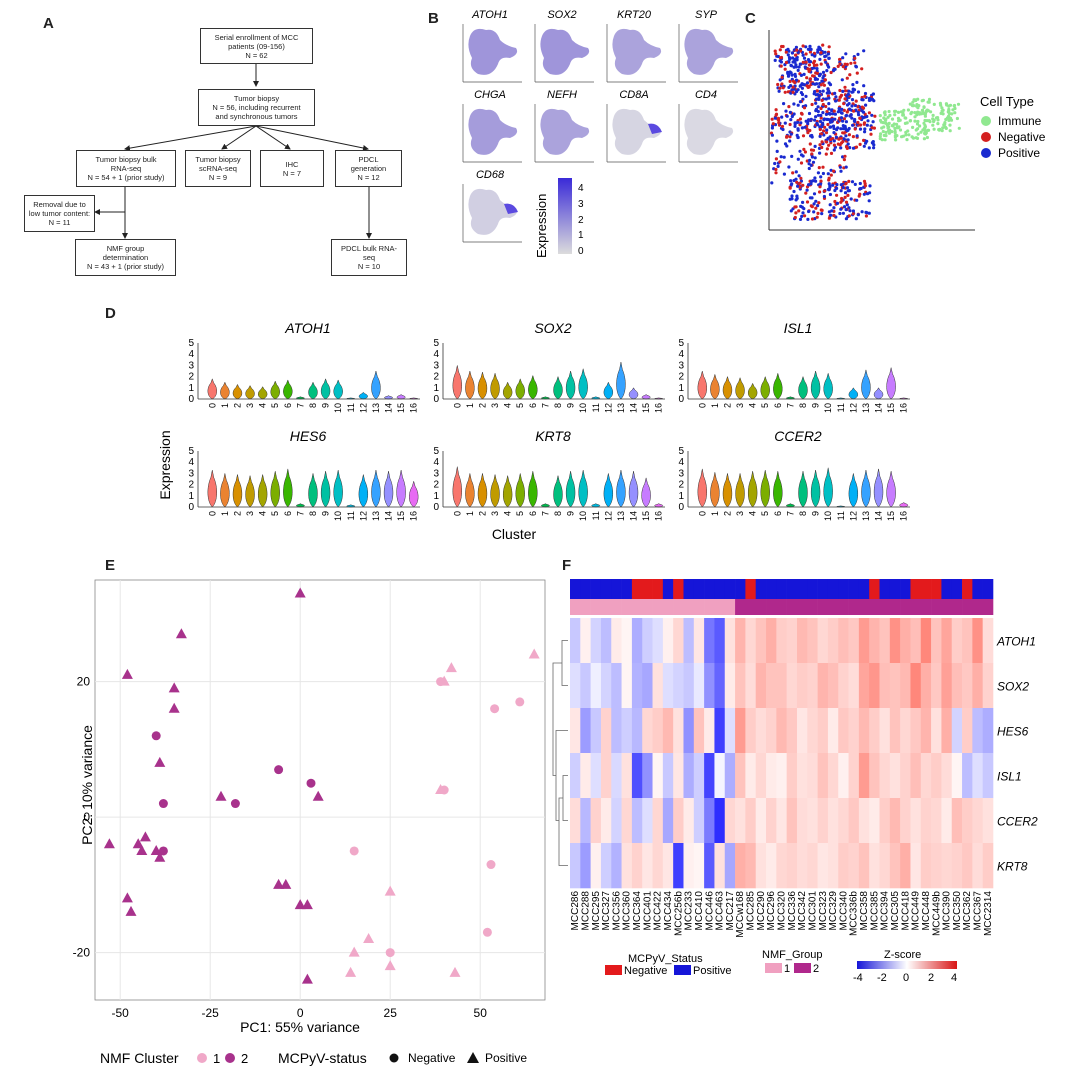 The height and width of the screenshot is (1084, 1080). Describe the element at coordinates (596, 911) in the screenshot. I see `heatmap-sample-label: MCC295` at that location.